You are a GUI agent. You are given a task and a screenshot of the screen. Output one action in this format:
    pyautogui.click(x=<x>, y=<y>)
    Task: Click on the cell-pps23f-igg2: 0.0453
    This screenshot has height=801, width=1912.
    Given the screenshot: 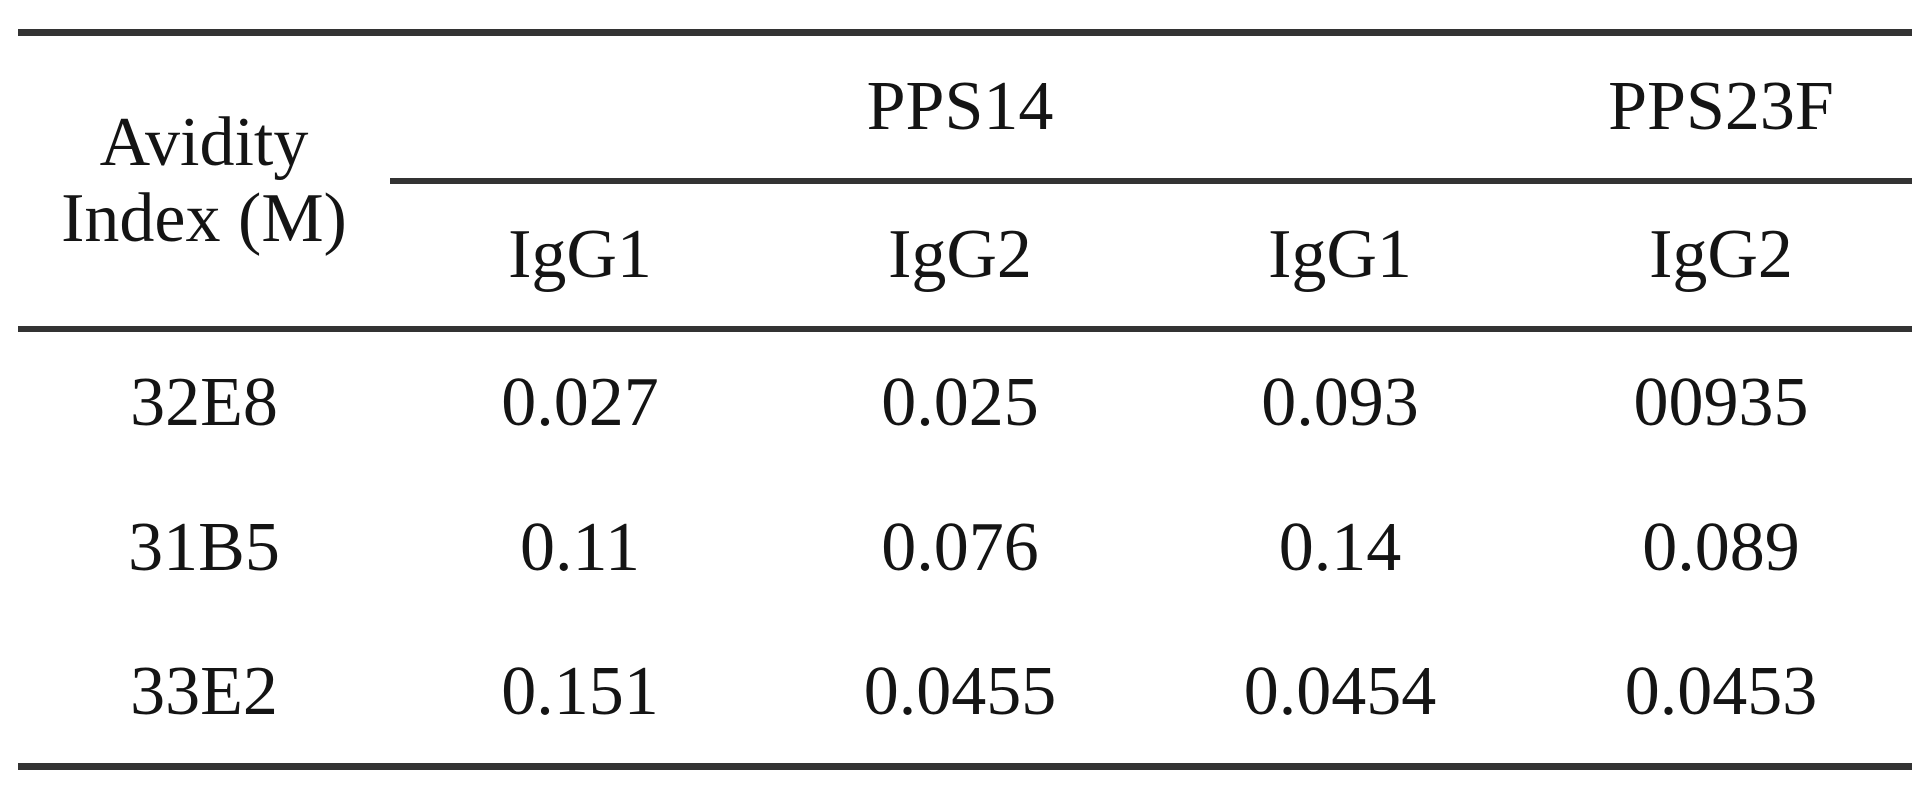 What is the action you would take?
    pyautogui.click(x=1721, y=691)
    